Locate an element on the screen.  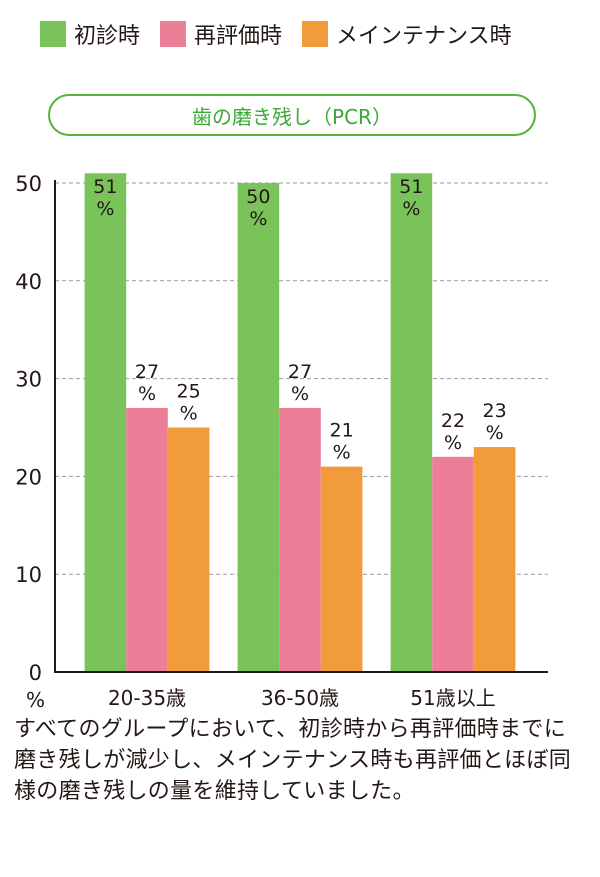
chart-title-box: 歯の磨き残し（PCR） is located at coordinates (292, 115).